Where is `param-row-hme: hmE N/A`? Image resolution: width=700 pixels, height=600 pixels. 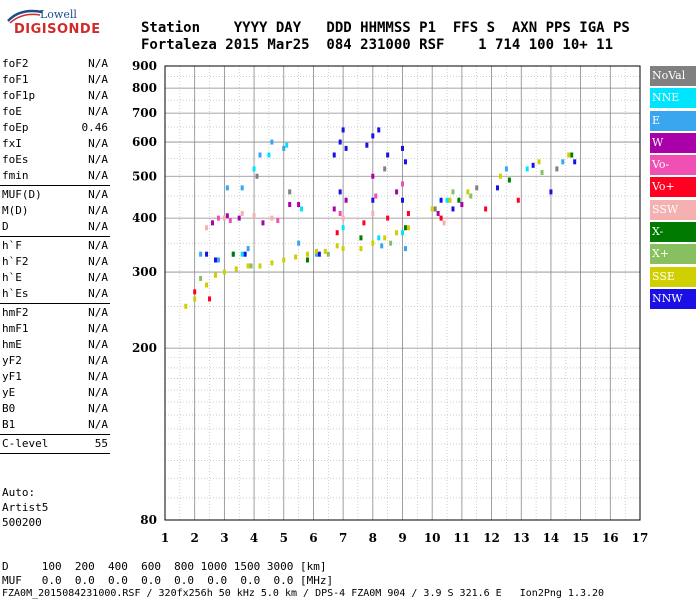
param-row-hme: hmE N/A is located at coordinates (55, 346).